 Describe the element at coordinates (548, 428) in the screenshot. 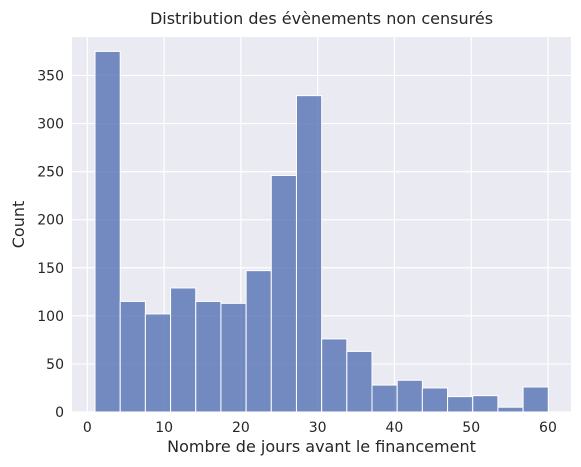

I see `x-tick-label: 60` at that location.